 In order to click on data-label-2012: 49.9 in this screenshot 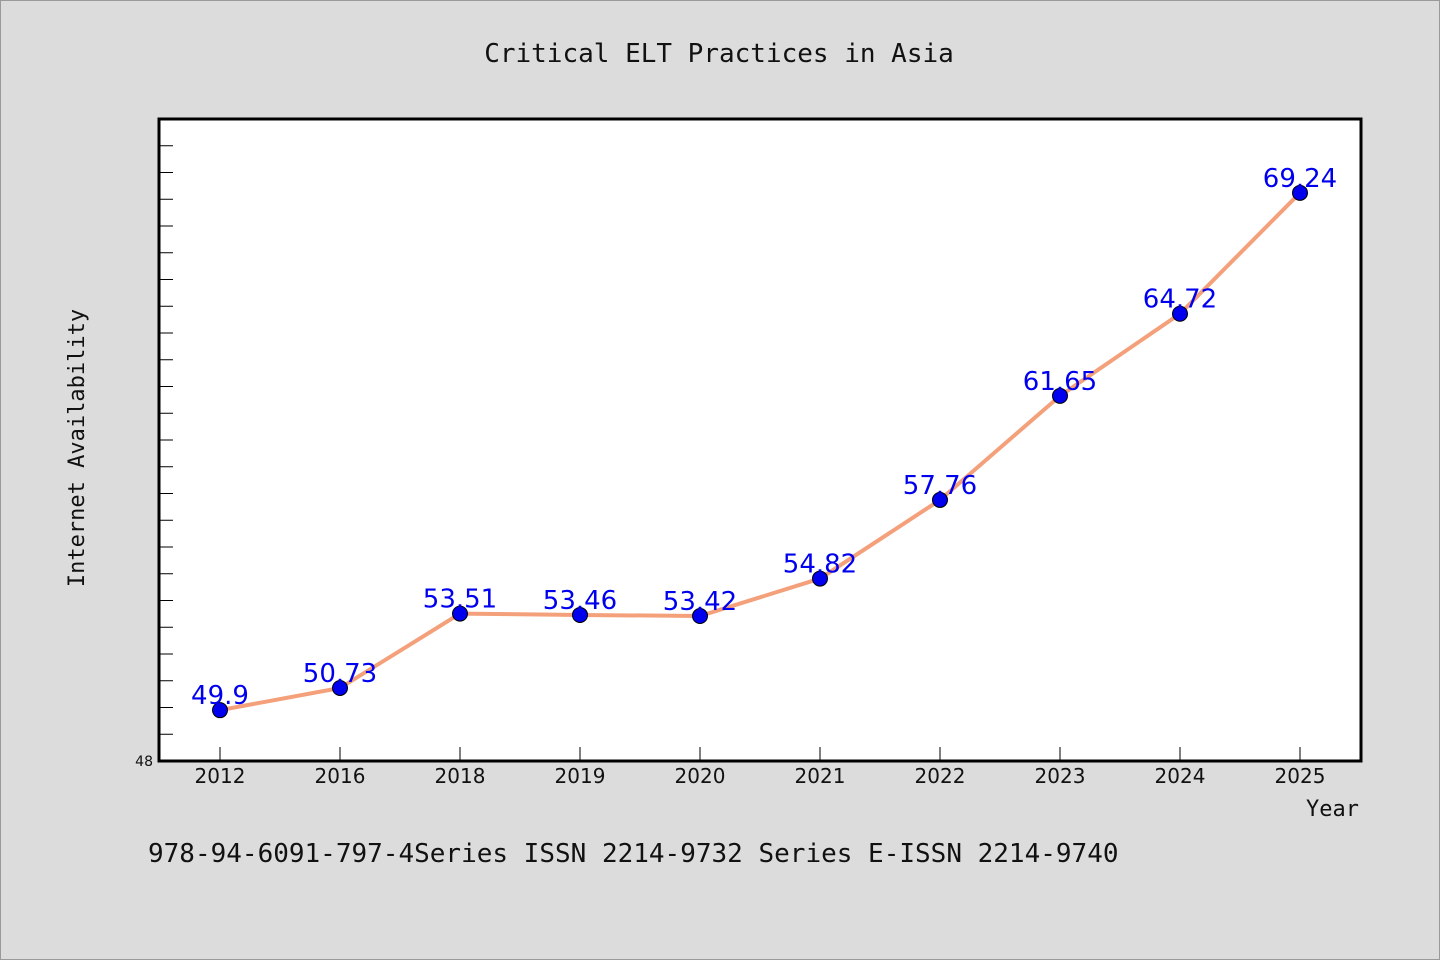, I will do `click(220, 696)`.